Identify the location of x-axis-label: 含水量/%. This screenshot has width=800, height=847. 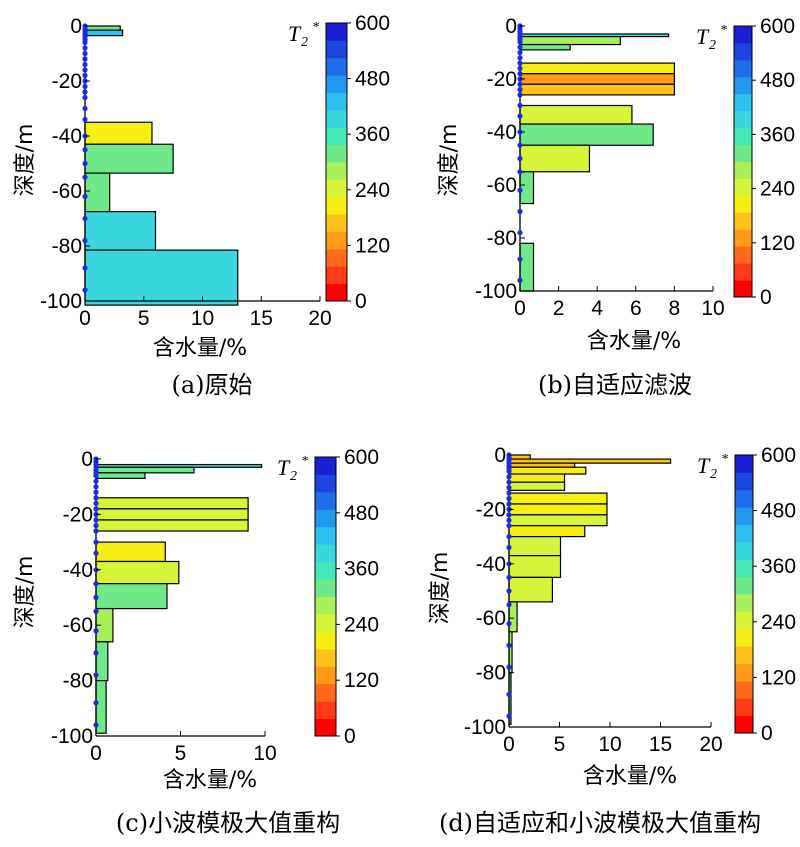
(630, 776).